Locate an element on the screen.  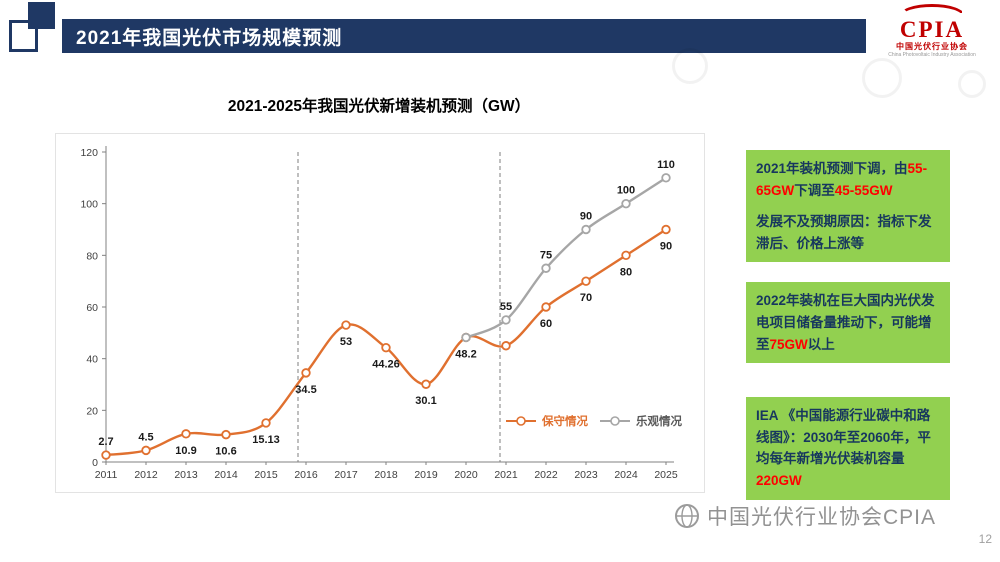
legend-label: 保守情况 is located at coordinates (564, 421).